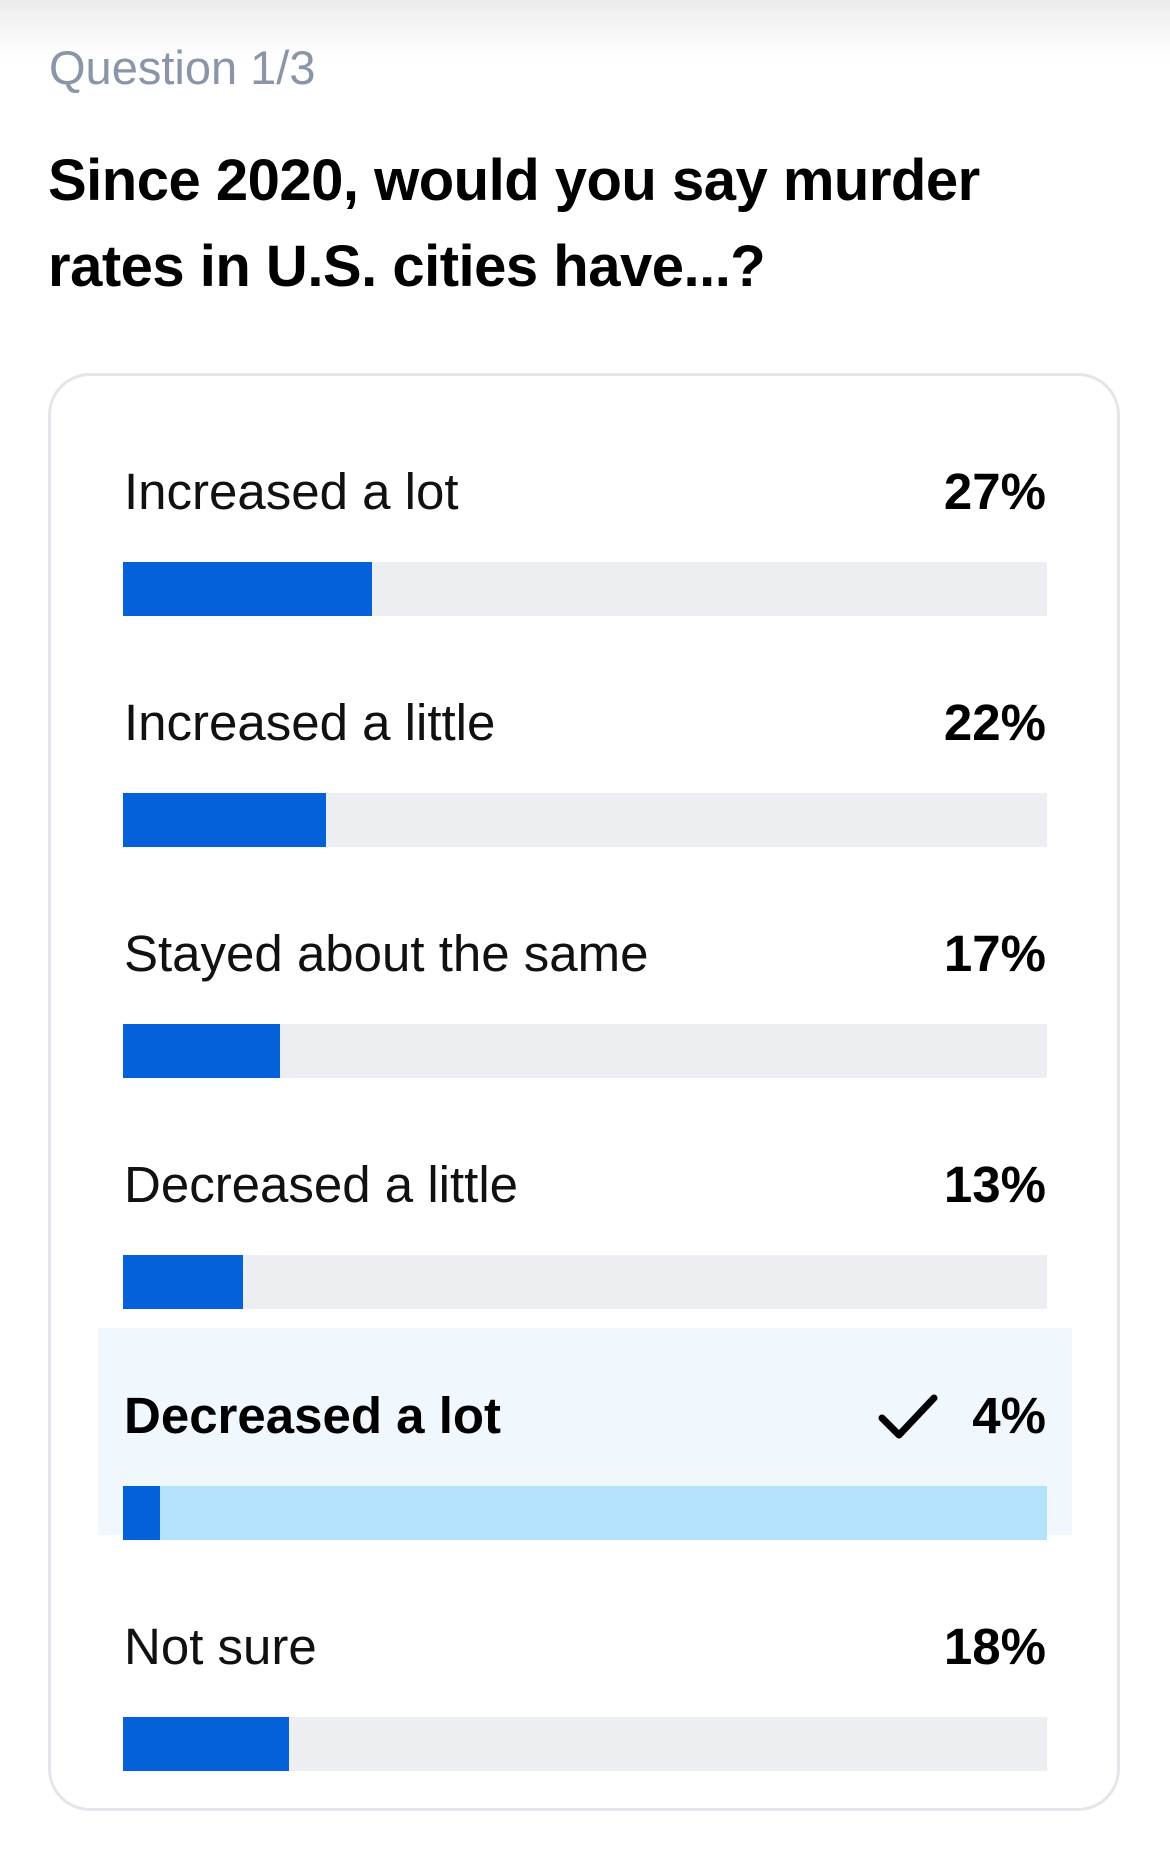  What do you see at coordinates (585, 510) in the screenshot?
I see `poll-option-increased-a-lot: Increased a lot 27%` at bounding box center [585, 510].